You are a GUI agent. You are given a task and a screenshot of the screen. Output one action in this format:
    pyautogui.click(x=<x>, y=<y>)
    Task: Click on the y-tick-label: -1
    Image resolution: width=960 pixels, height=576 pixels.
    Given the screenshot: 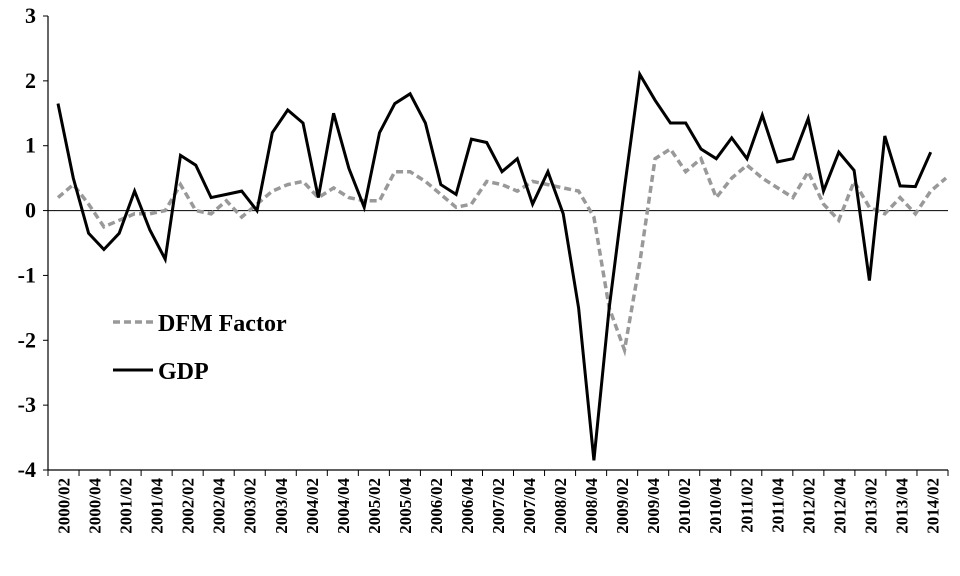 What is the action you would take?
    pyautogui.click(x=27, y=274)
    